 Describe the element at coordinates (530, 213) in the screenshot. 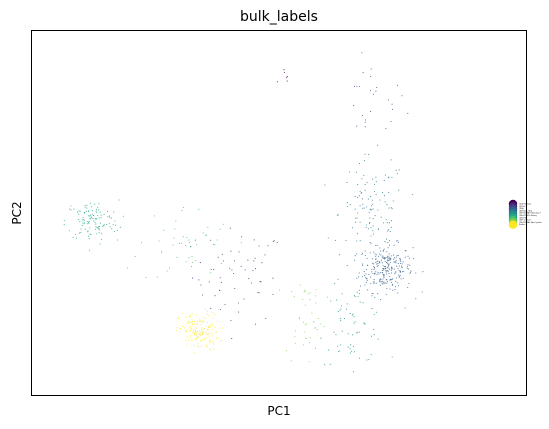

I see `legend-label: CD4+/CD45RA+/CD25- Naive T` at that location.